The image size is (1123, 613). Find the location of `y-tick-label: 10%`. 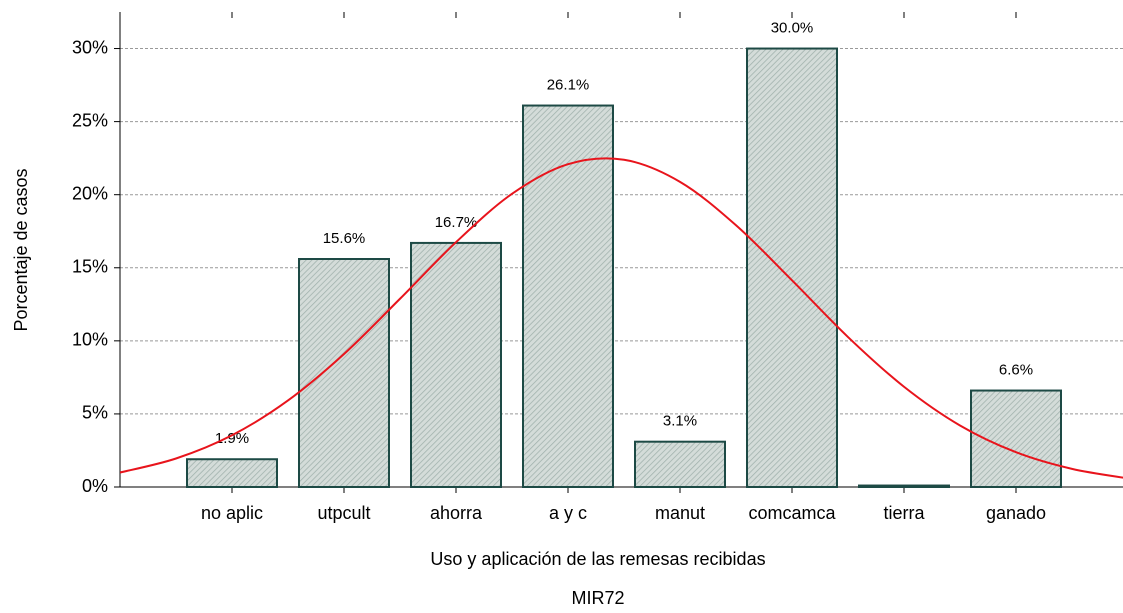

y-tick-label: 10% is located at coordinates (90, 340).